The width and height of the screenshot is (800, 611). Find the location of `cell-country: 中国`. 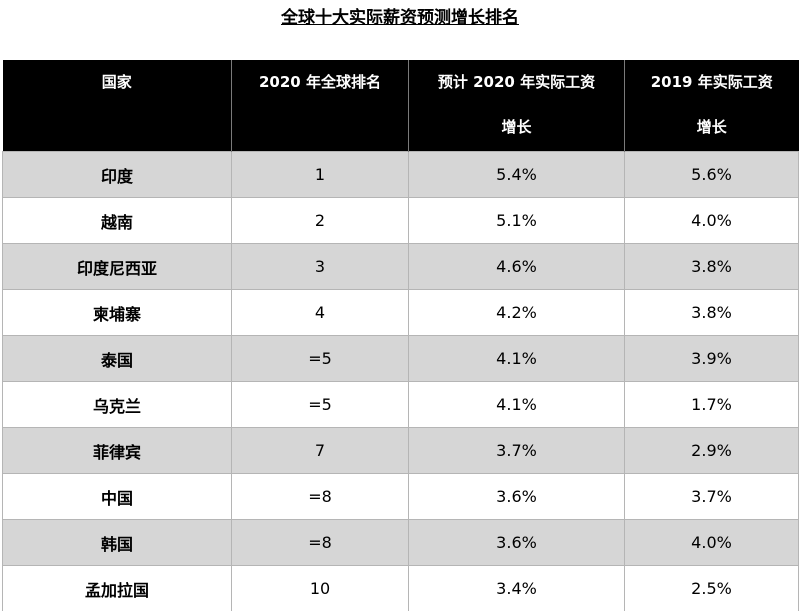

cell-country: 中国 is located at coordinates (117, 497).